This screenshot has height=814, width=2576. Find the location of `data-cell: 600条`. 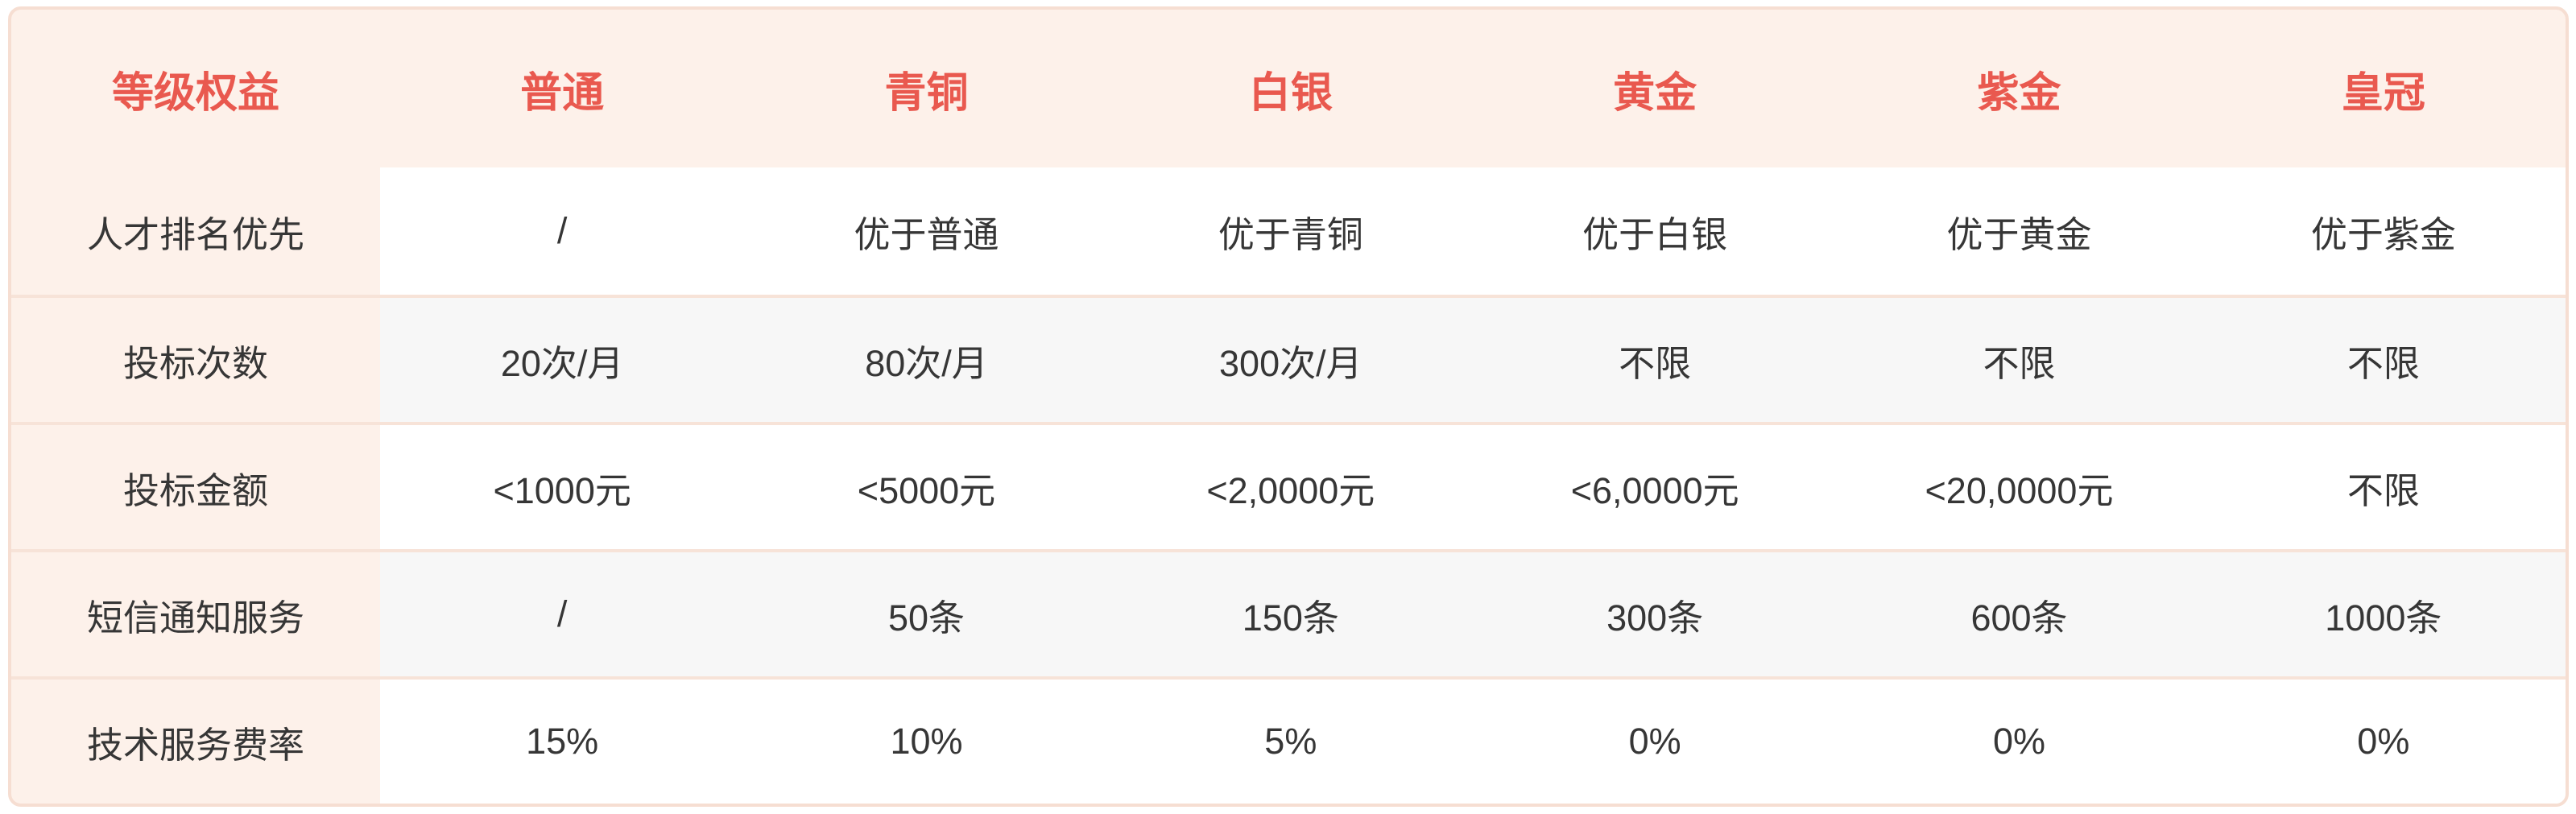

data-cell: 600条 is located at coordinates (2019, 612).